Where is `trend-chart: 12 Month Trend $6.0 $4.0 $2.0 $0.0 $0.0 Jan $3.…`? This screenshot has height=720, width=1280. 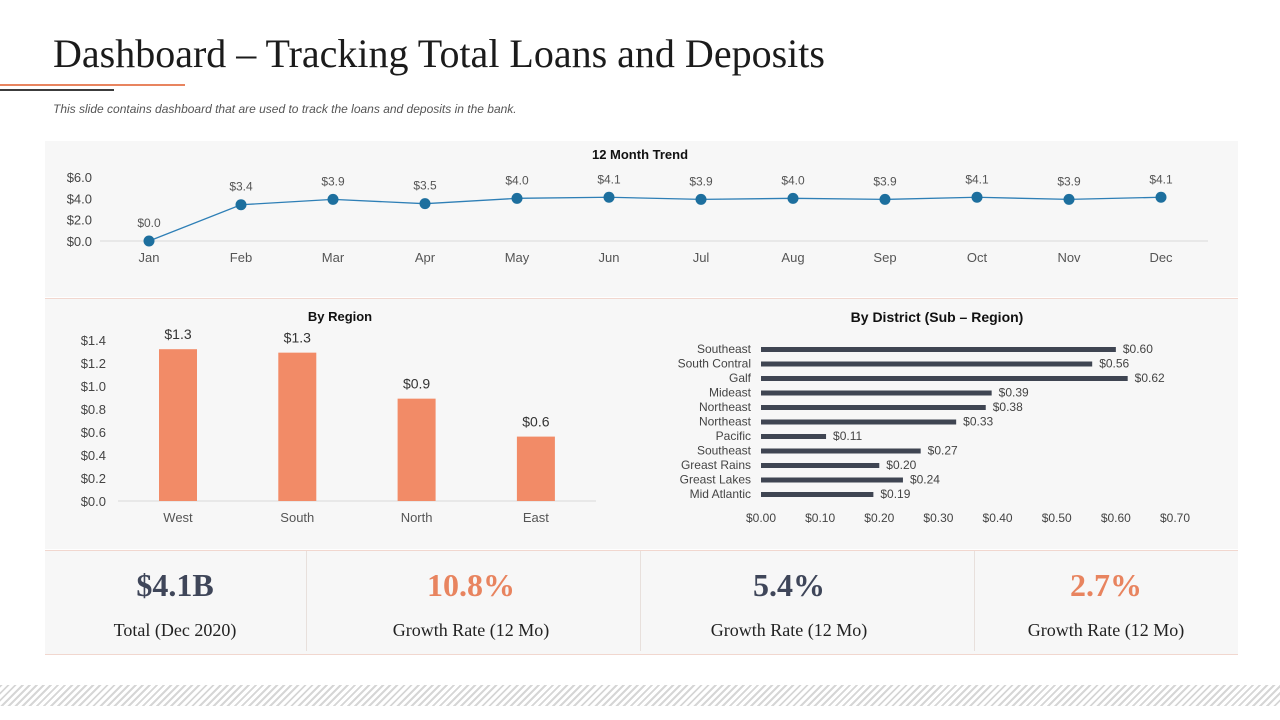
trend-chart: 12 Month Trend $6.0 $4.0 $2.0 $0.0 $0.0 Jan $3.… is located at coordinates (637, 206).